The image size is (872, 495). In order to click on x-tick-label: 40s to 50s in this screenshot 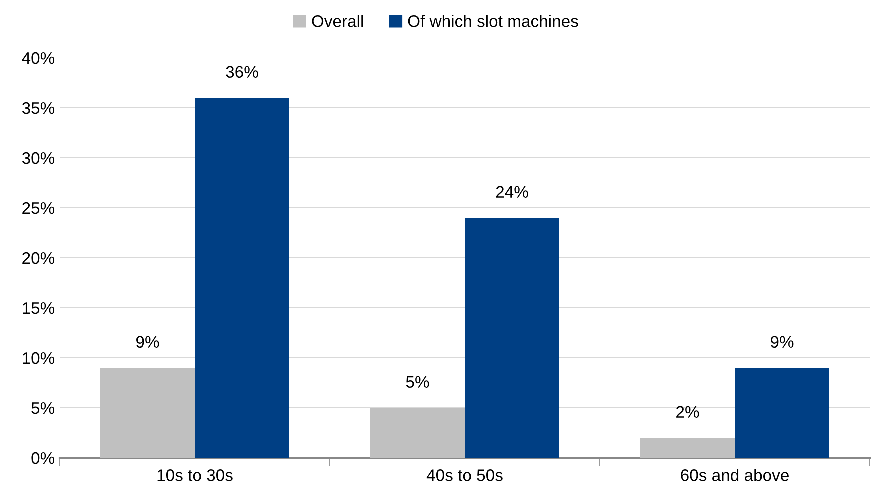, I will do `click(464, 476)`.